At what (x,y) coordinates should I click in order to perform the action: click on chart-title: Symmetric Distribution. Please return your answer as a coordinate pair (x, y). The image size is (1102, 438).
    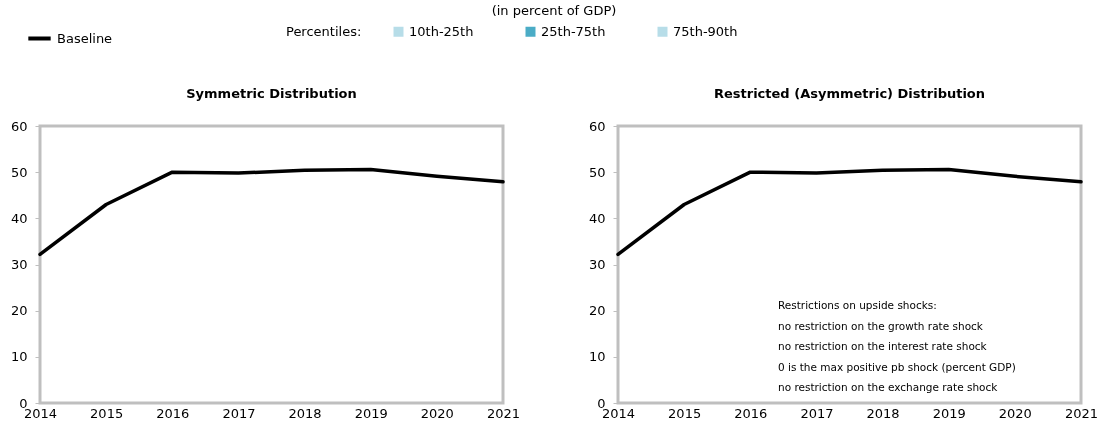
    Looking at the image, I should click on (271, 93).